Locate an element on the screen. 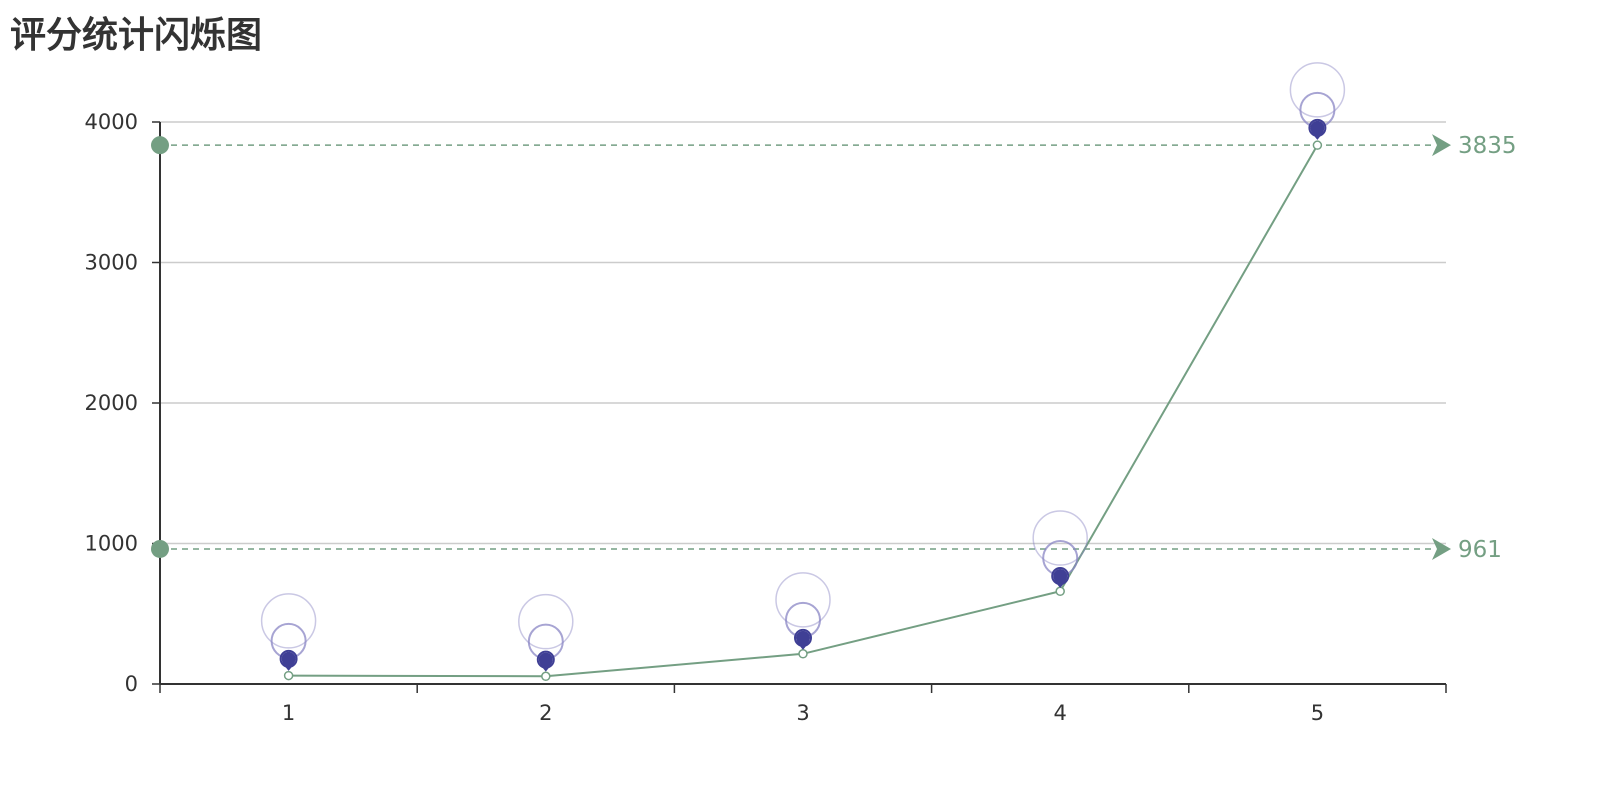 The height and width of the screenshot is (800, 1600). y-tick-label: 0 is located at coordinates (131, 684).